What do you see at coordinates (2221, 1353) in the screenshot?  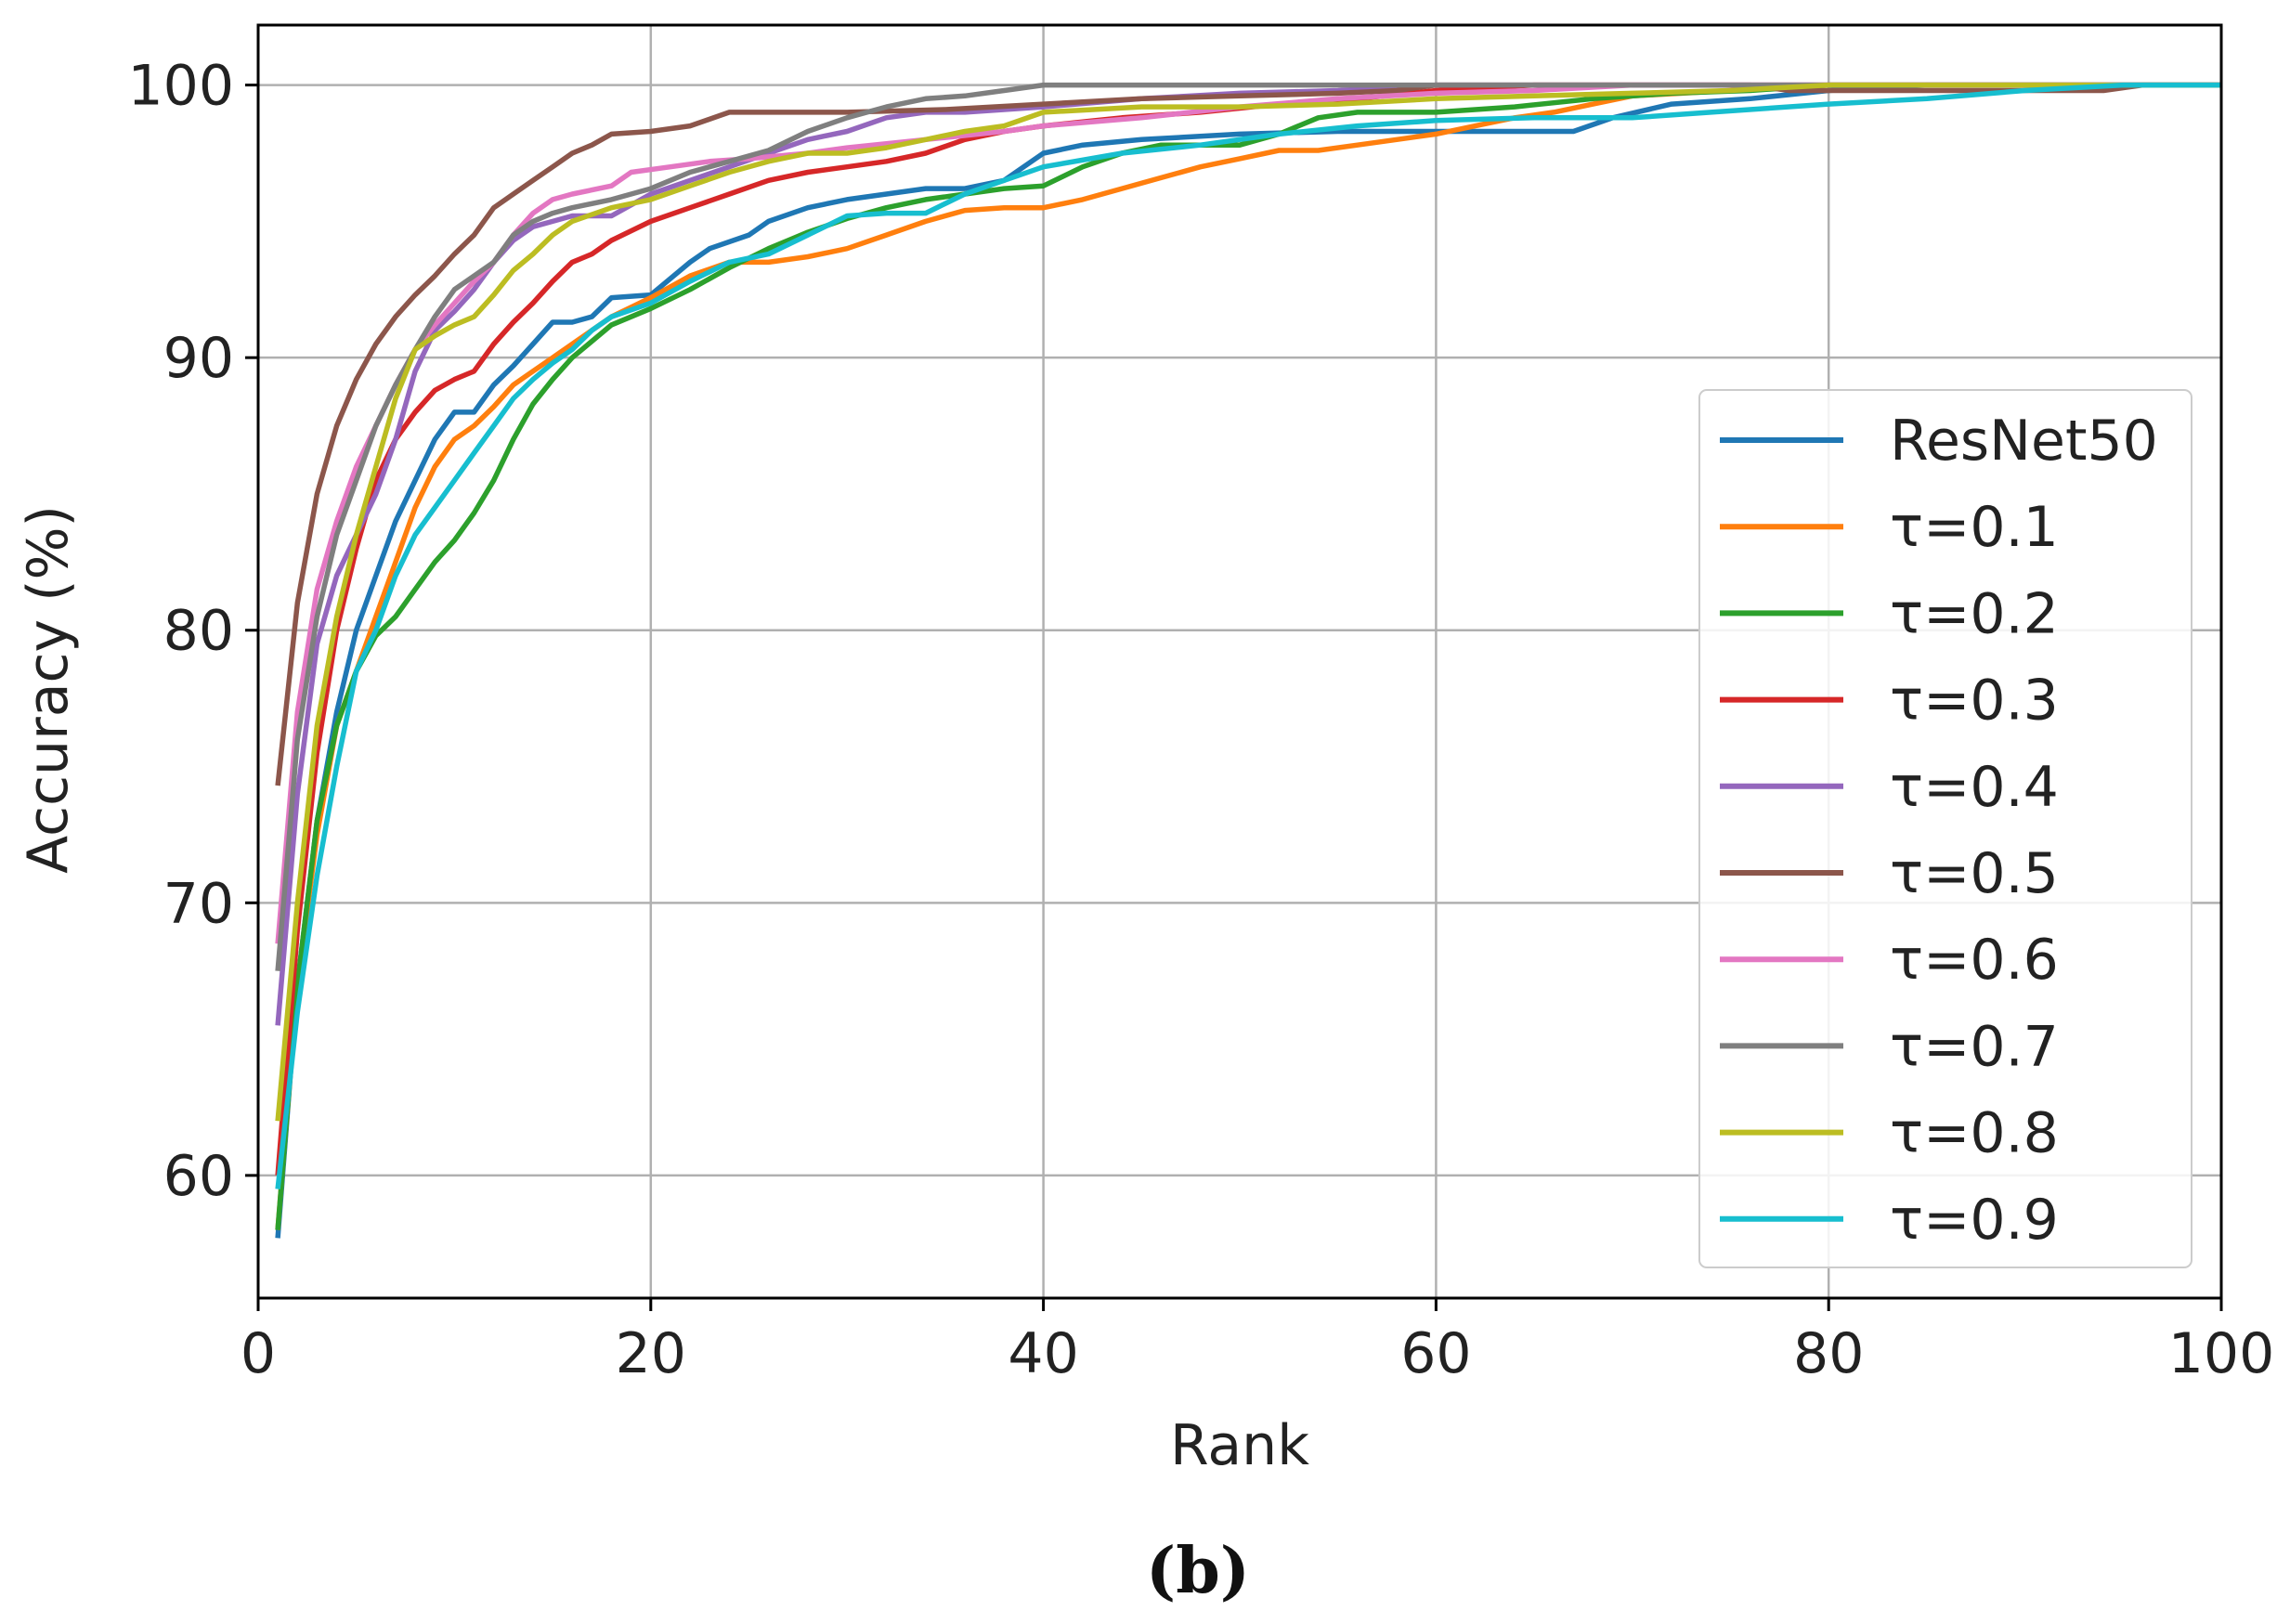 I see `x-tick-label-5: 100` at bounding box center [2221, 1353].